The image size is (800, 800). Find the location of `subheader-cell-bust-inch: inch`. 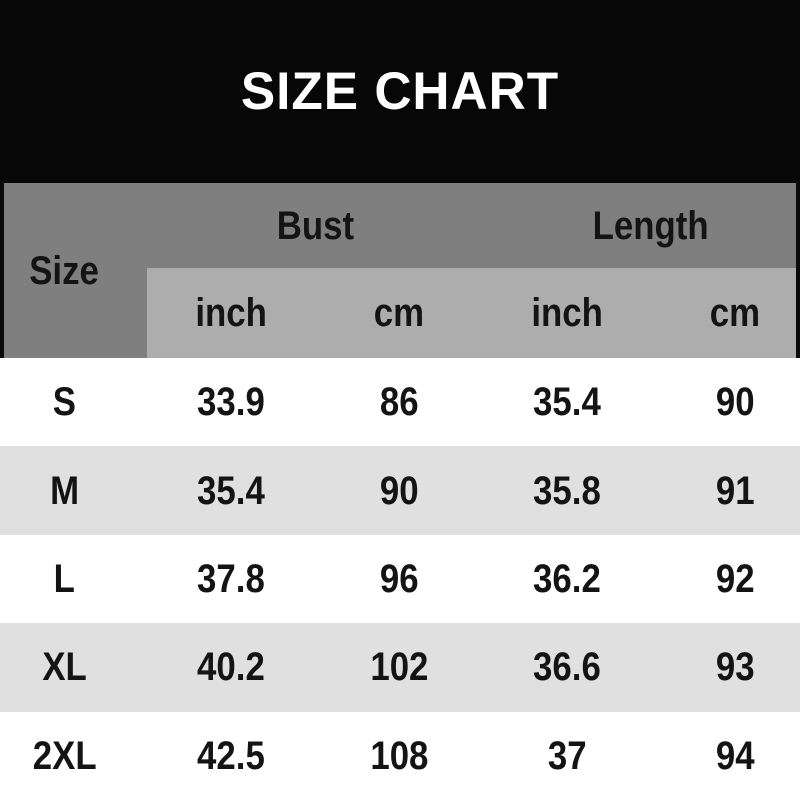

subheader-cell-bust-inch: inch is located at coordinates (231, 313).